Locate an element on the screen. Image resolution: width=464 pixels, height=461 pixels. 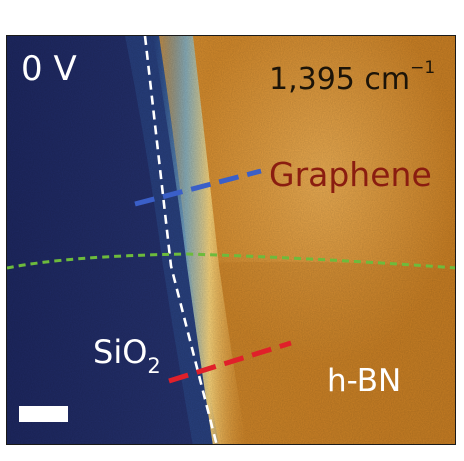
graphene-label: Graphene is located at coordinates (350, 174).